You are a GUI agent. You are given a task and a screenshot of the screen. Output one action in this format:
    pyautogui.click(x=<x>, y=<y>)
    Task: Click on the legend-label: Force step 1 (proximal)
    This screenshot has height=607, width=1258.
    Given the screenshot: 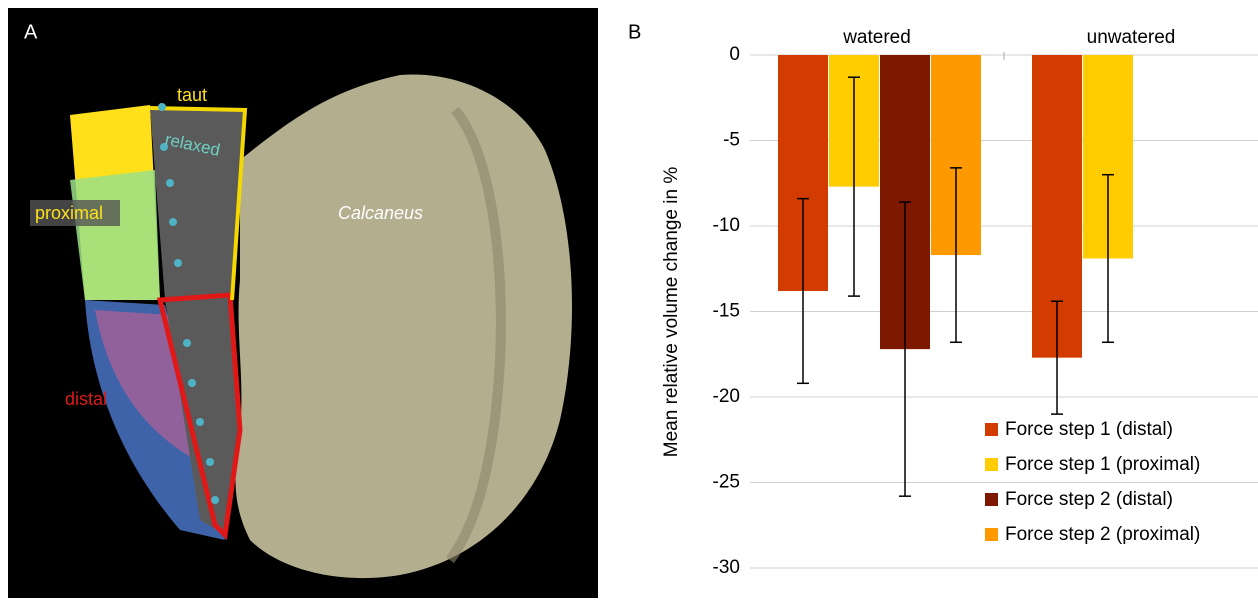 What is the action you would take?
    pyautogui.click(x=1102, y=464)
    